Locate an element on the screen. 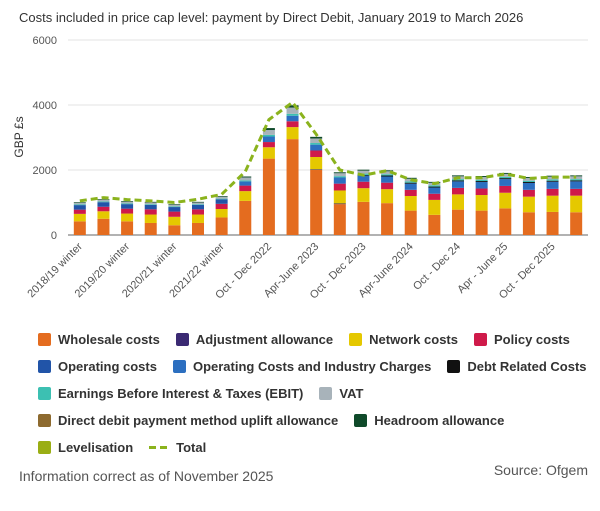  legend-item: VAT is located at coordinates (341, 393).